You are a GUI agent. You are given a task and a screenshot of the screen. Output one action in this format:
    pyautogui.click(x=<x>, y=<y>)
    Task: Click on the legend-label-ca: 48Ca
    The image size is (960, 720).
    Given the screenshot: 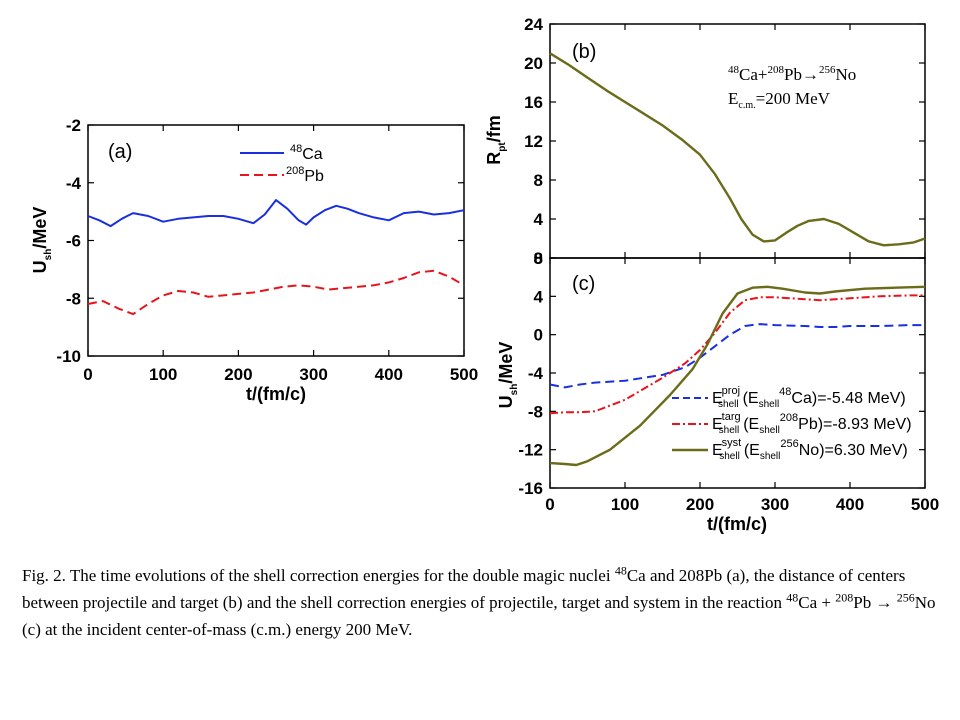 What is the action you would take?
    pyautogui.click(x=306, y=153)
    